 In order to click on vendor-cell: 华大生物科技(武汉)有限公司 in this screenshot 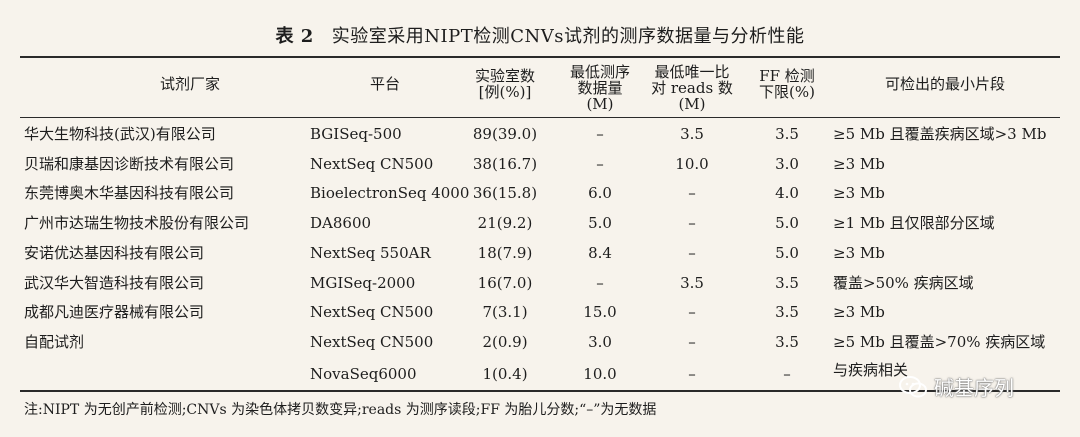, I will do `click(120, 134)`.